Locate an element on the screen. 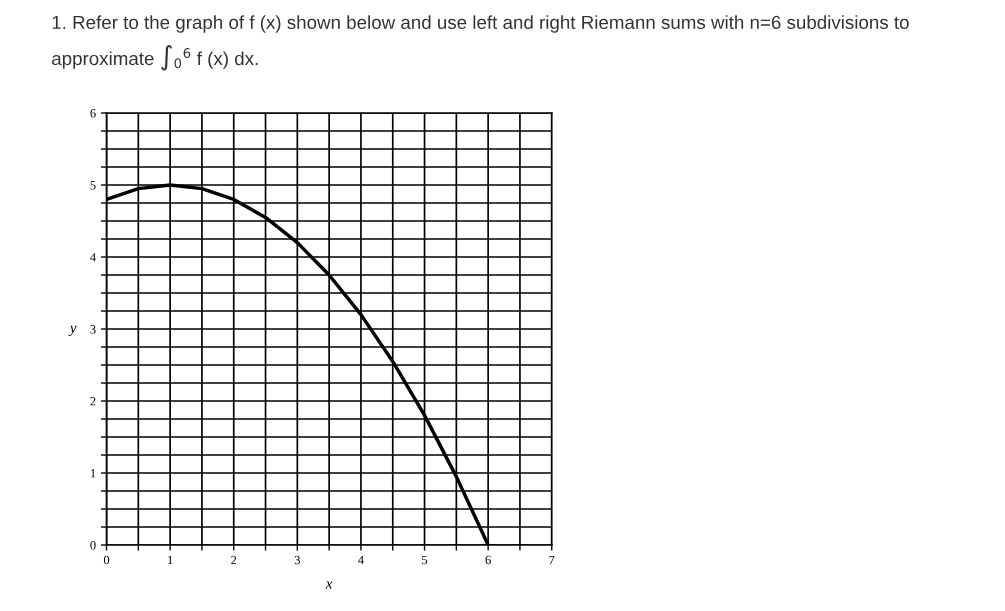 The height and width of the screenshot is (611, 1005). x-tick-label: 5 is located at coordinates (425, 560).